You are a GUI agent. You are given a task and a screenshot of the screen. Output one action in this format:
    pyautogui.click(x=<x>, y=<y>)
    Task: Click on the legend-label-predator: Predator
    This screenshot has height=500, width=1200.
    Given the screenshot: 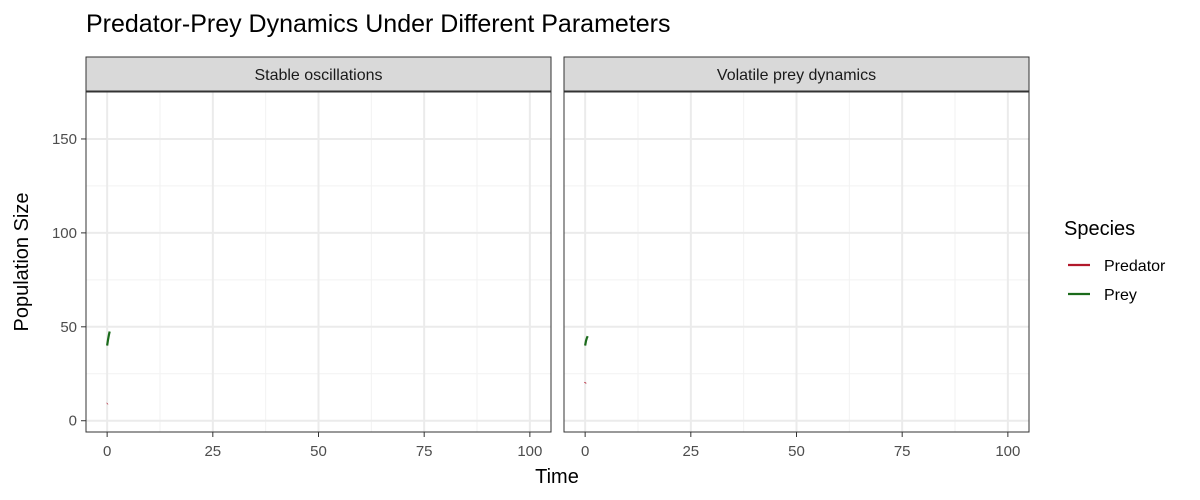 What is the action you would take?
    pyautogui.click(x=1135, y=266)
    